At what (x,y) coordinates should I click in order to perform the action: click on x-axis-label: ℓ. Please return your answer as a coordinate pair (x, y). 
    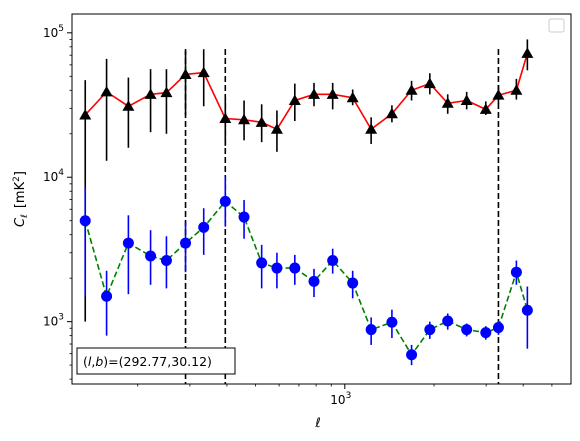
    Looking at the image, I should click on (317, 423).